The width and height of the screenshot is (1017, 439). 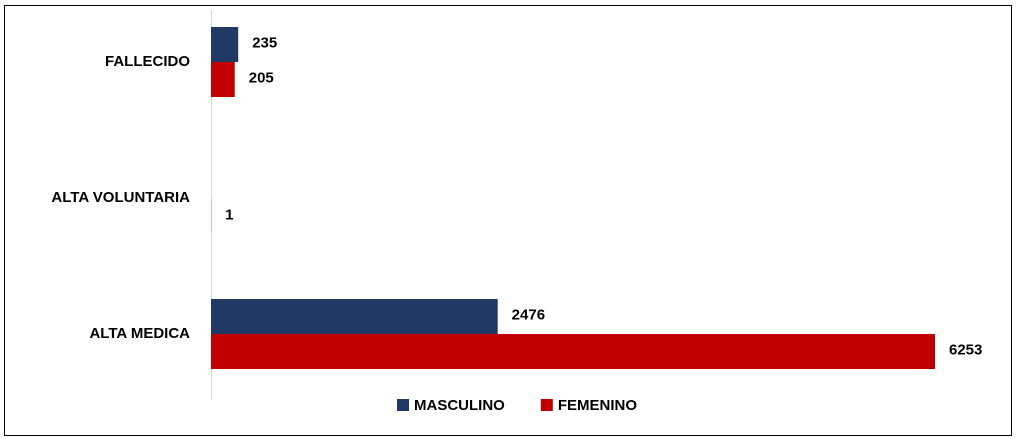 What do you see at coordinates (598, 405) in the screenshot?
I see `legend-label: FEMENINO` at bounding box center [598, 405].